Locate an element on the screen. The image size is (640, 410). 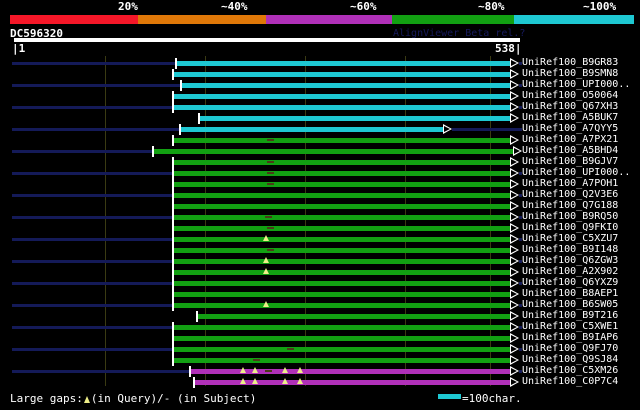
alignment-row: UniRef100_B9I148 is located at coordinates (320, 250).